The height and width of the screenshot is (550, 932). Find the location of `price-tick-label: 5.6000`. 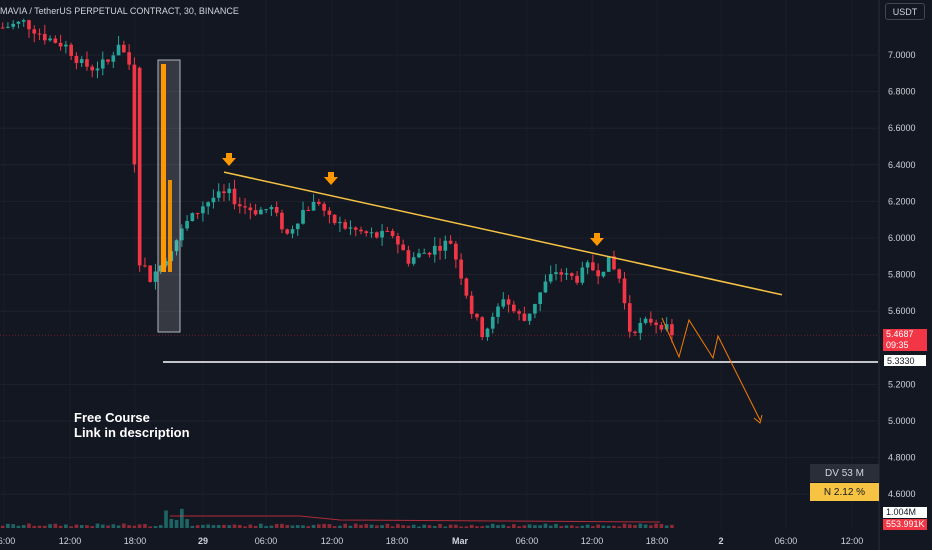

price-tick-label: 5.6000 is located at coordinates (902, 311).